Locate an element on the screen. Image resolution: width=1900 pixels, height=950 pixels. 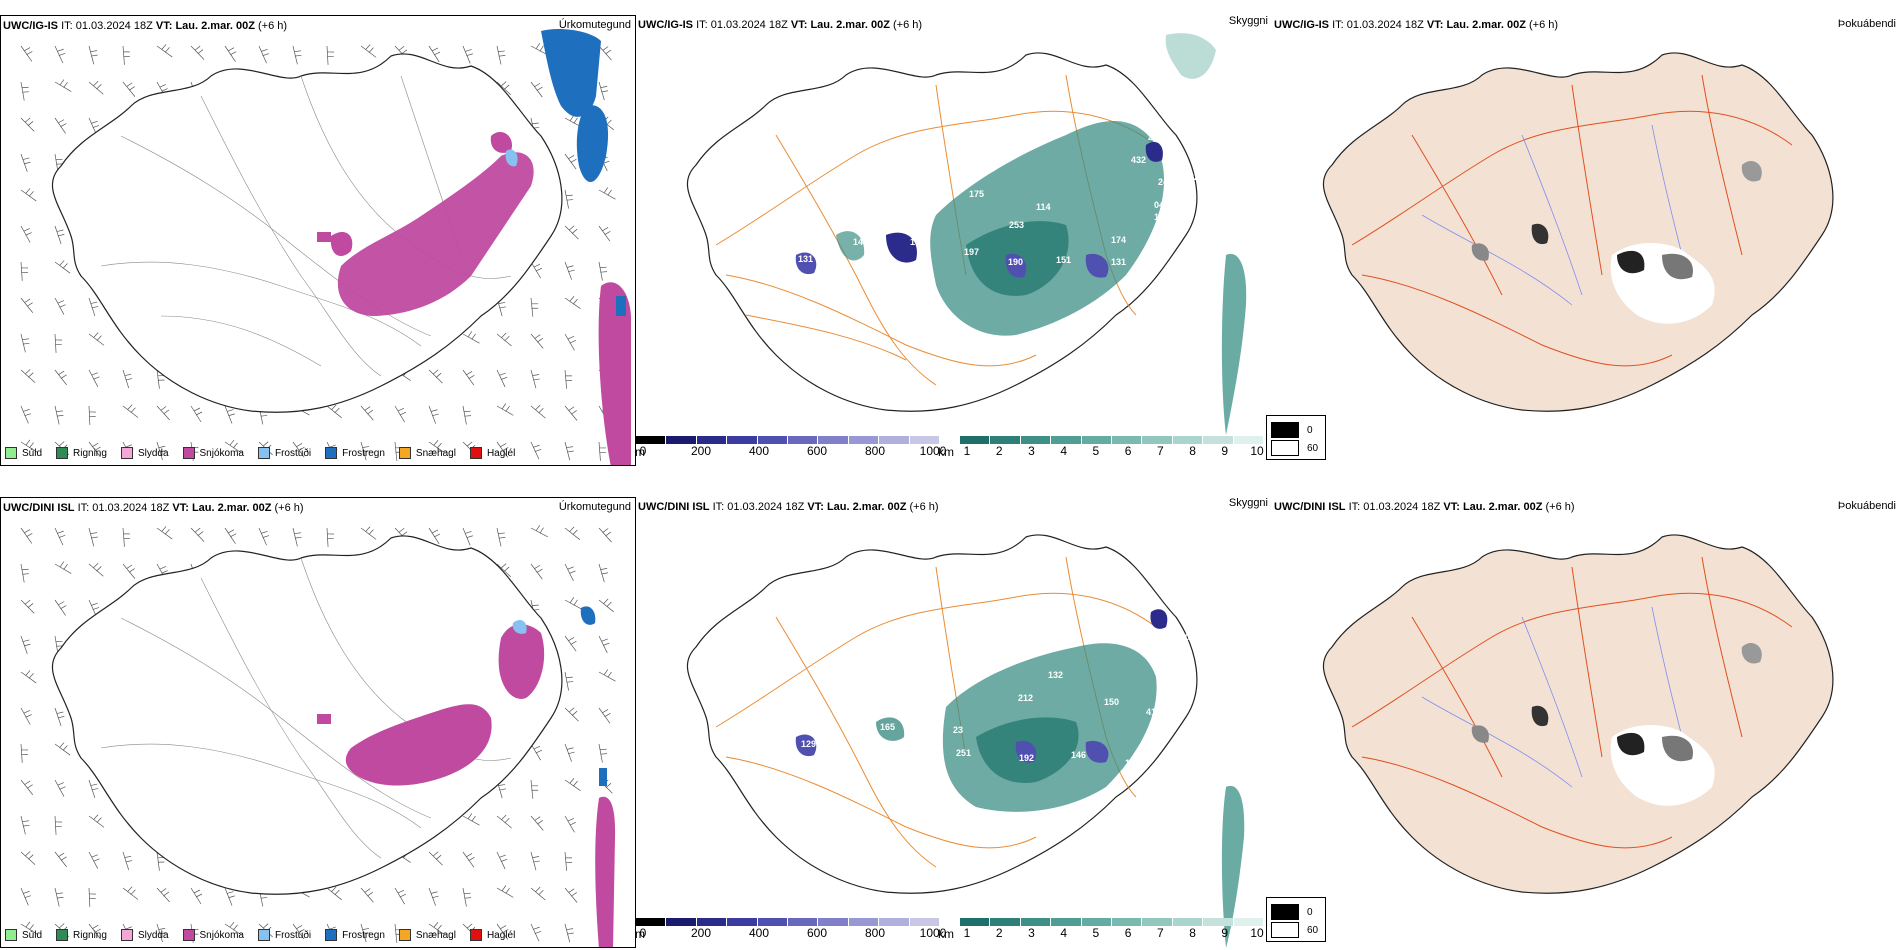
colorbar-tick: 6 is located at coordinates (1128, 933).